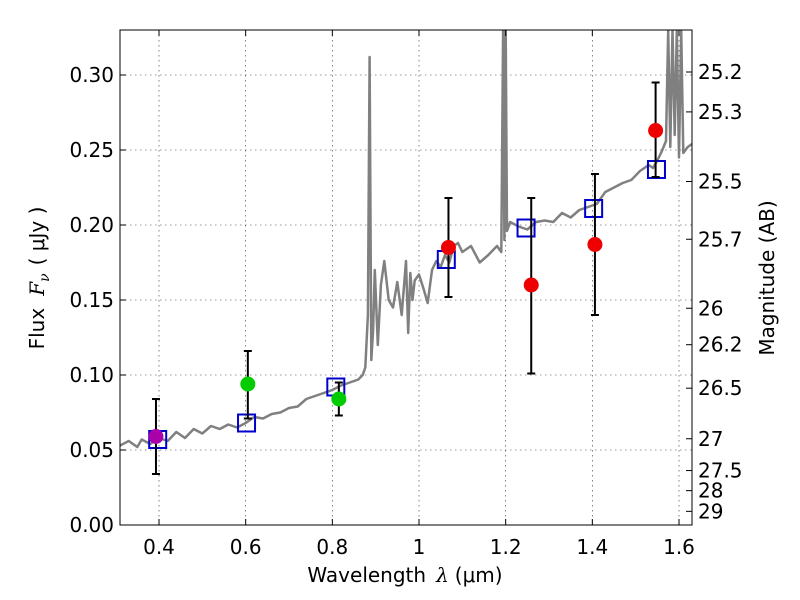  I want to click on y-tick-label: 0.10, so click(91, 375).